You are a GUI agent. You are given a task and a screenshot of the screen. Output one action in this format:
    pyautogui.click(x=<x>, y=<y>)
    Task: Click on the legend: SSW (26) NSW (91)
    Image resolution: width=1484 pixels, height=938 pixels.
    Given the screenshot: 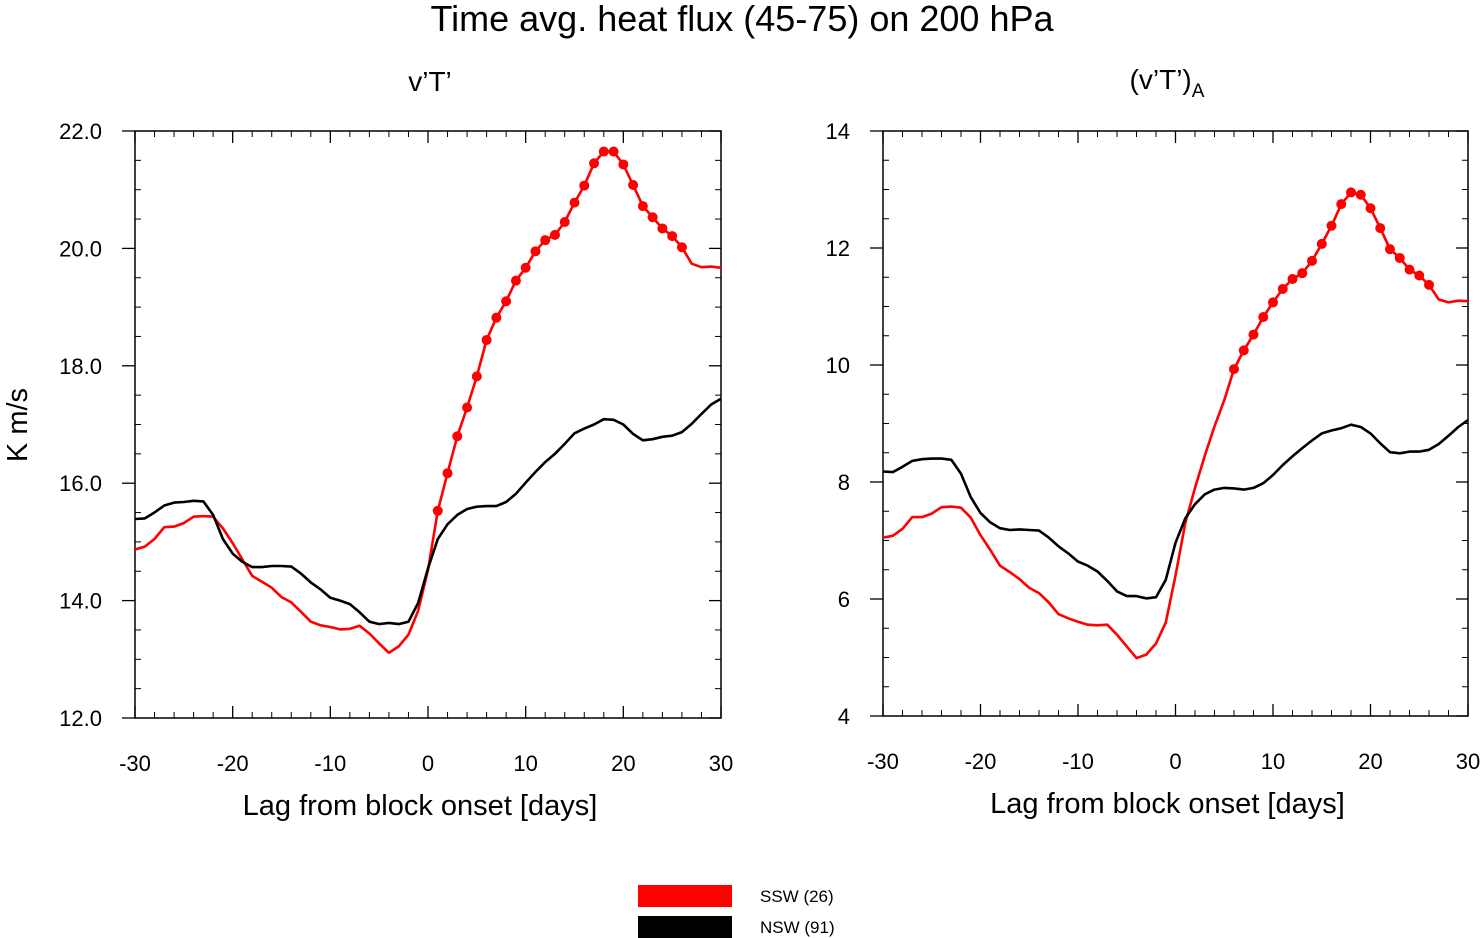 What is the action you would take?
    pyautogui.click(x=736, y=911)
    